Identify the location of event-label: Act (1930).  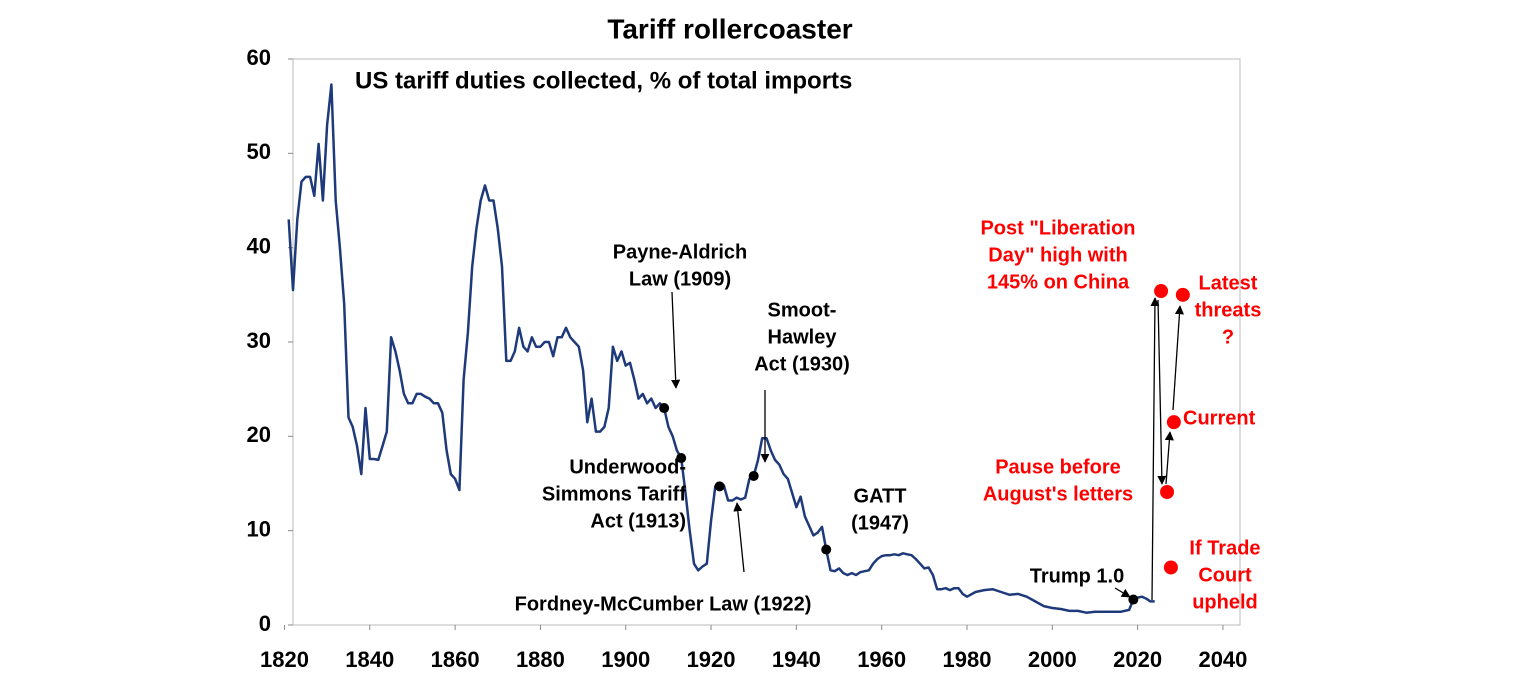
(802, 364).